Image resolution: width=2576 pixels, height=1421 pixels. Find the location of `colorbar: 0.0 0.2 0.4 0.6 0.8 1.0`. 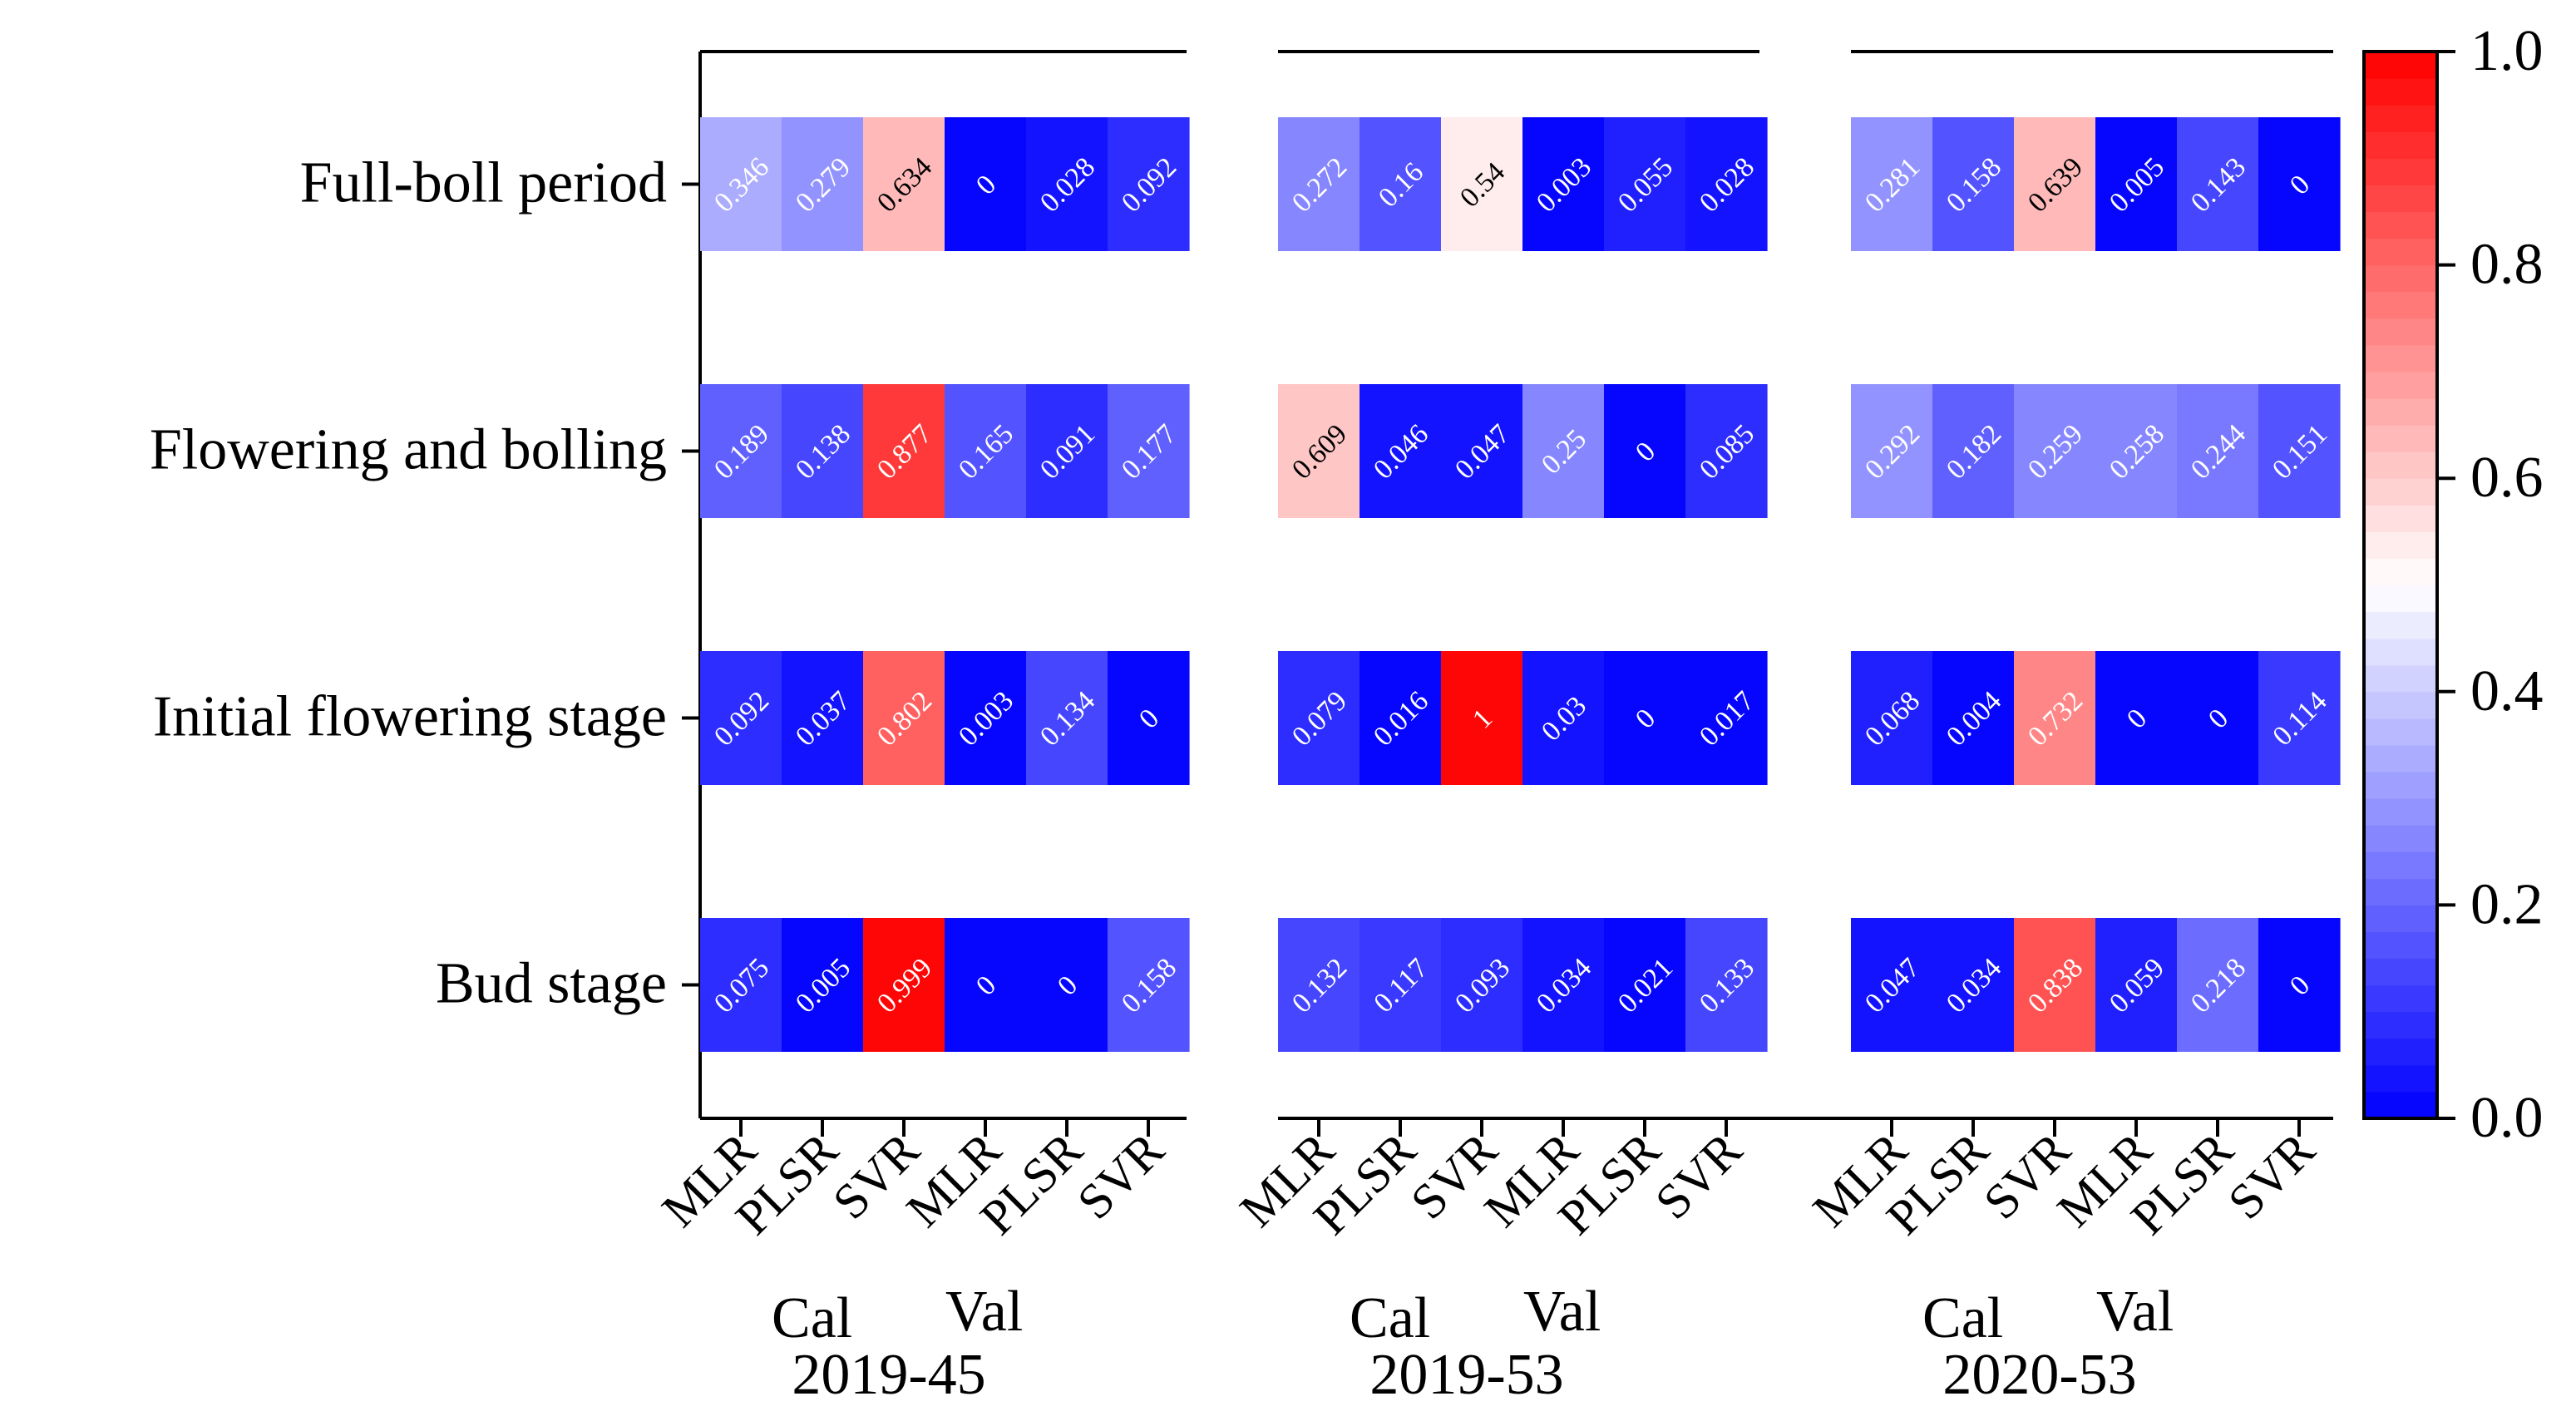

colorbar: 0.0 0.2 0.4 0.6 0.8 1.0 is located at coordinates (2453, 584).